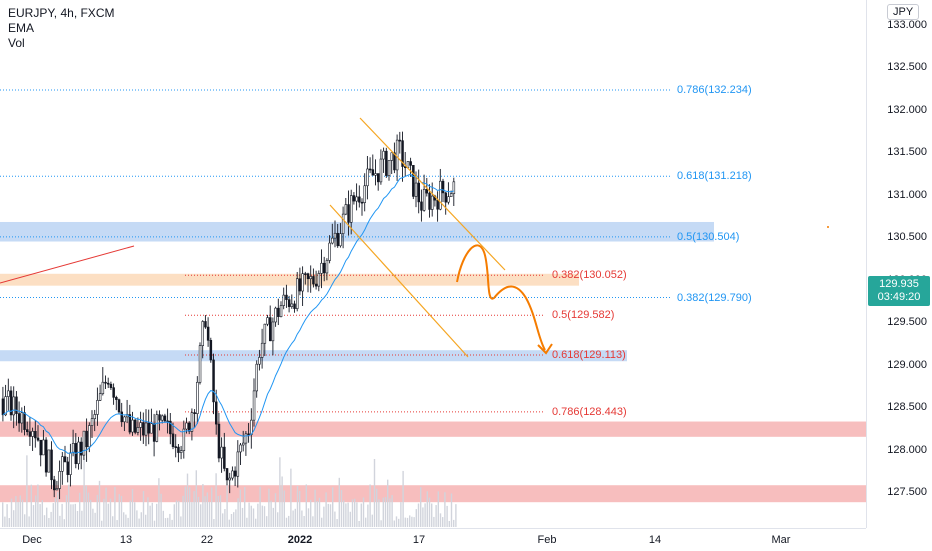  Describe the element at coordinates (907, 237) in the screenshot. I see `price-tick-label: 130.500` at that location.